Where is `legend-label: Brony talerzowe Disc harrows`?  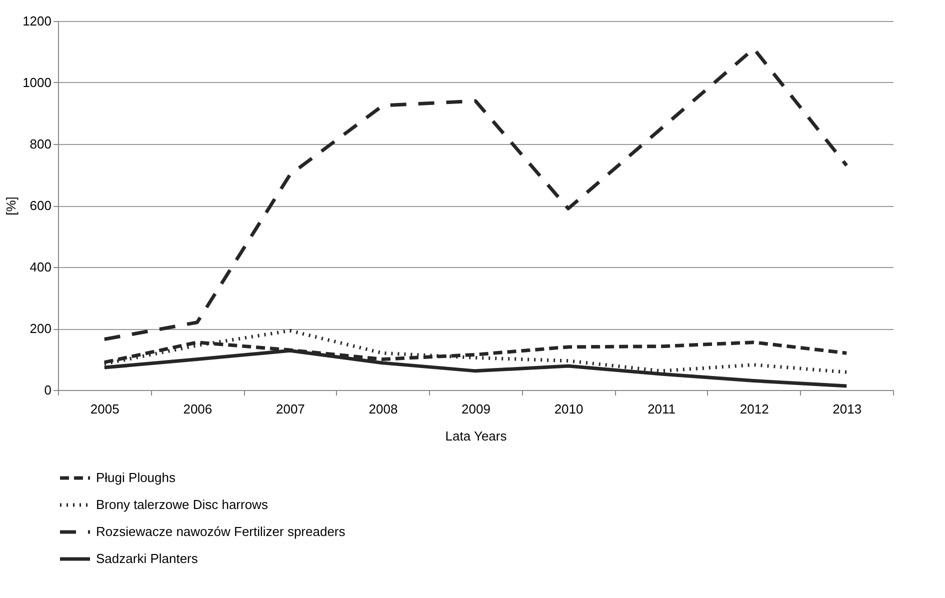 legend-label: Brony talerzowe Disc harrows is located at coordinates (182, 504).